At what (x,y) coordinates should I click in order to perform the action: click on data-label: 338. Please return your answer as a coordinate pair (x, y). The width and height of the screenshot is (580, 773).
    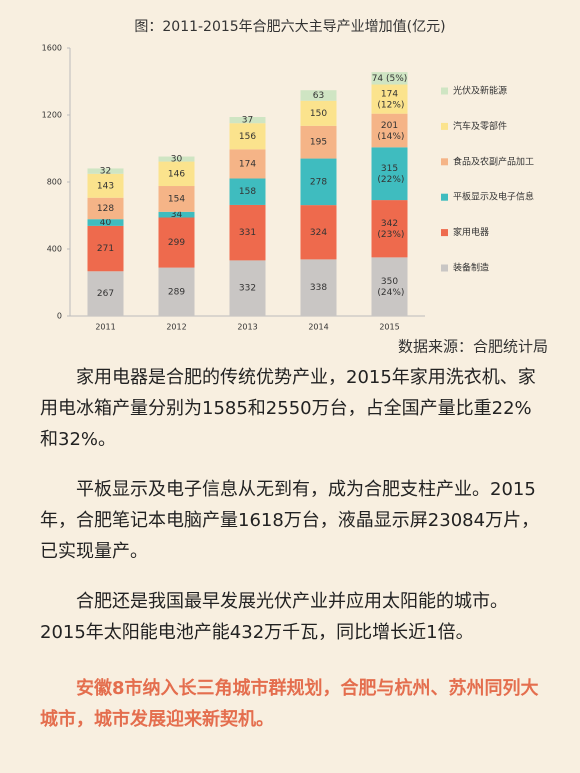
    Looking at the image, I should click on (318, 288).